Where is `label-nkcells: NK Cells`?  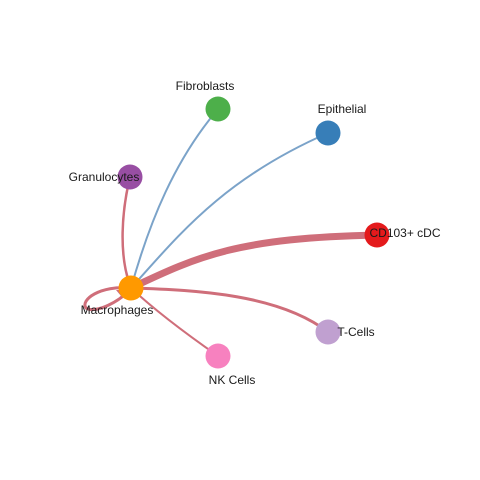
label-nkcells: NK Cells is located at coordinates (232, 380).